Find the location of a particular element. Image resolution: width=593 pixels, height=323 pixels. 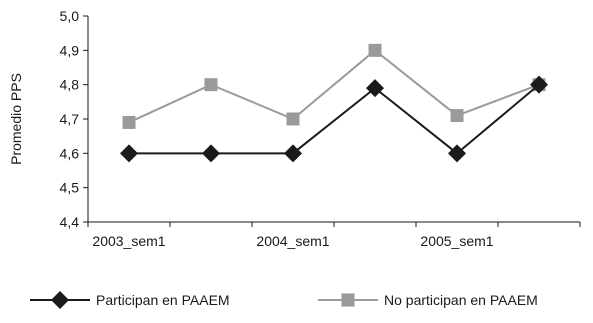

y-tick-label: 4,4 is located at coordinates (70, 222).